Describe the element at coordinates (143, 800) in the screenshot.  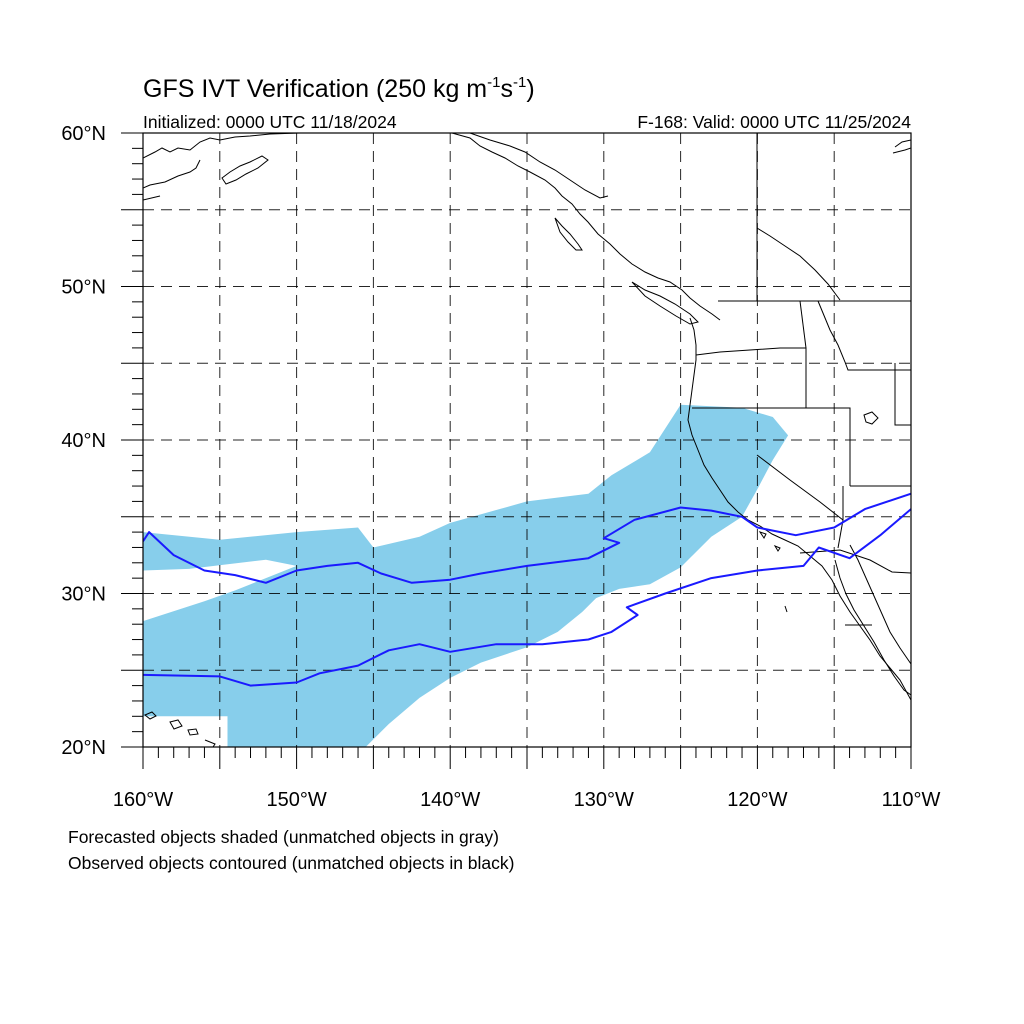
I see `longitude-tick-label: 160°W` at that location.